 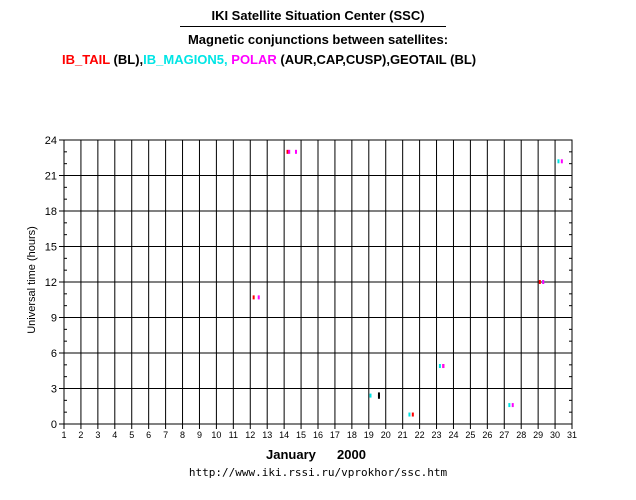 I want to click on x-tick-label: 8, so click(x=182, y=435).